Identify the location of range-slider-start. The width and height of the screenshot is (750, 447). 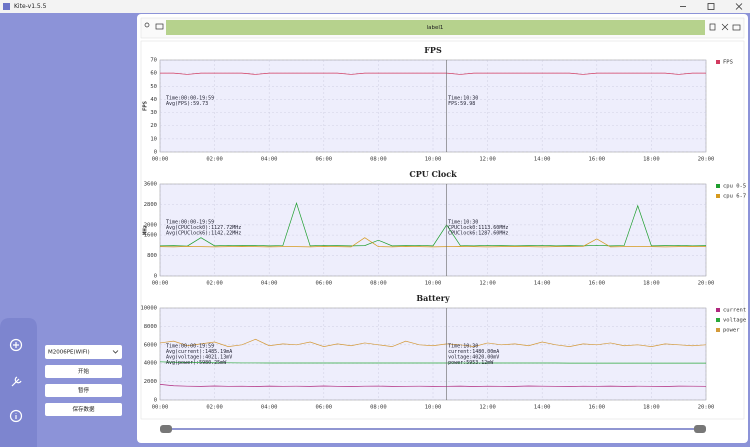
(166, 429).